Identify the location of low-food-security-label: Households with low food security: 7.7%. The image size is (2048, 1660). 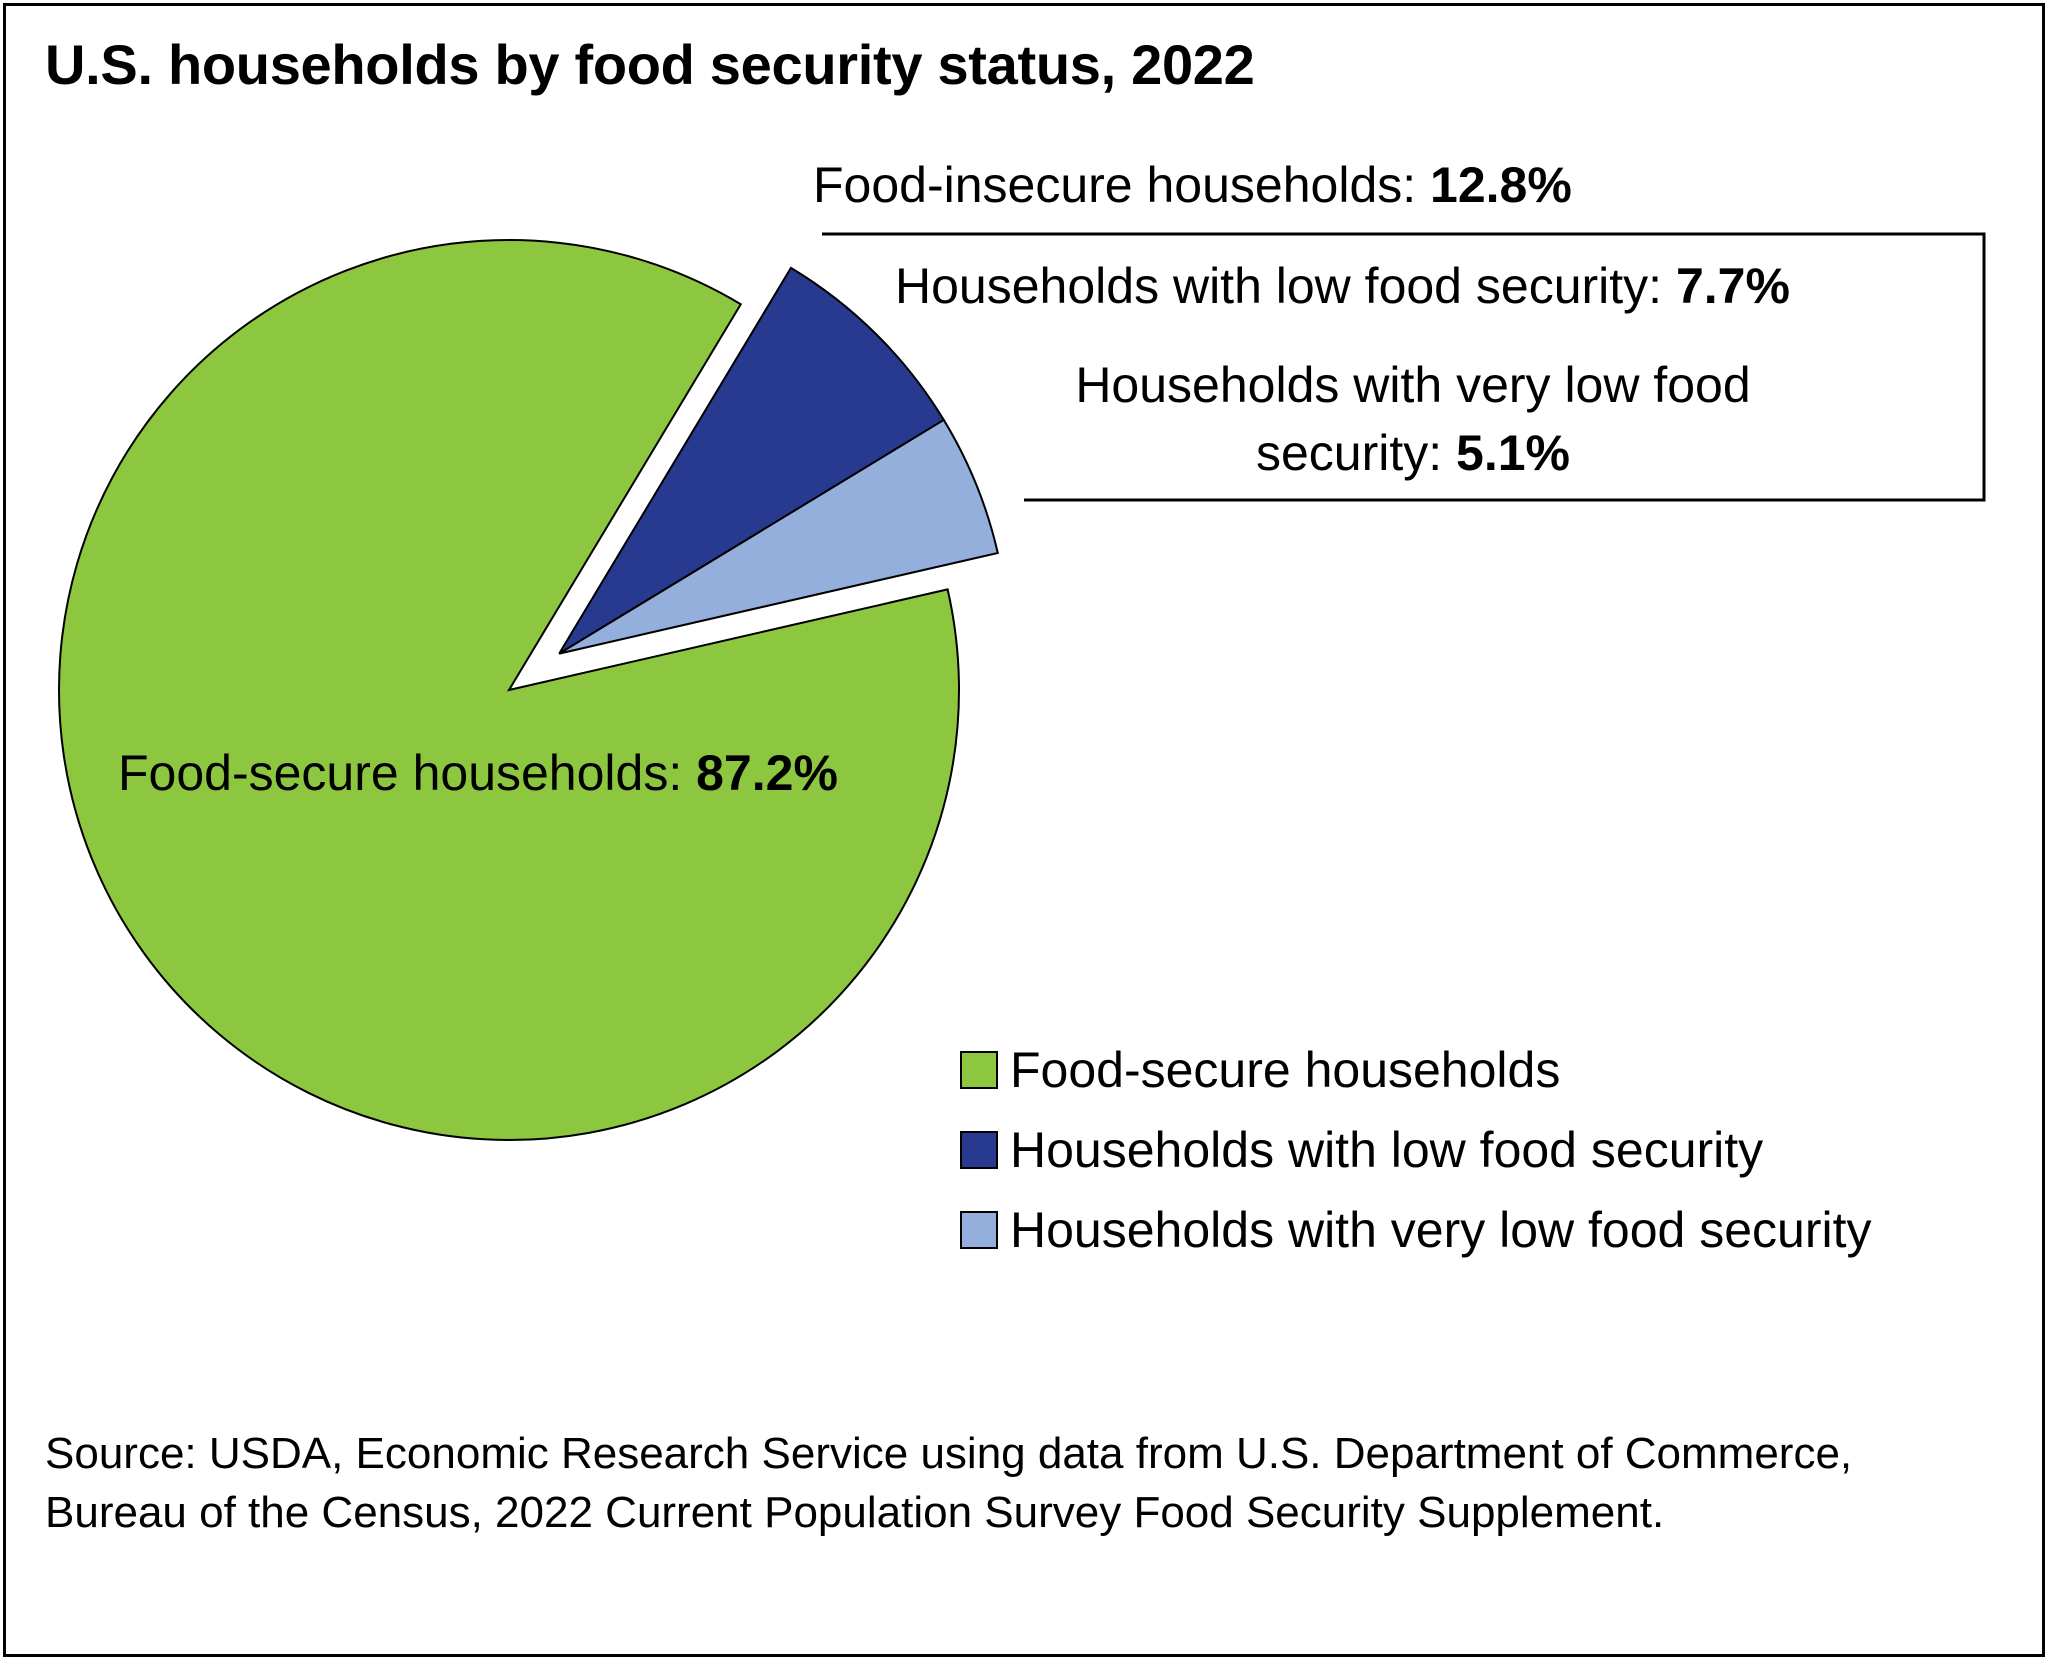
(1342, 286).